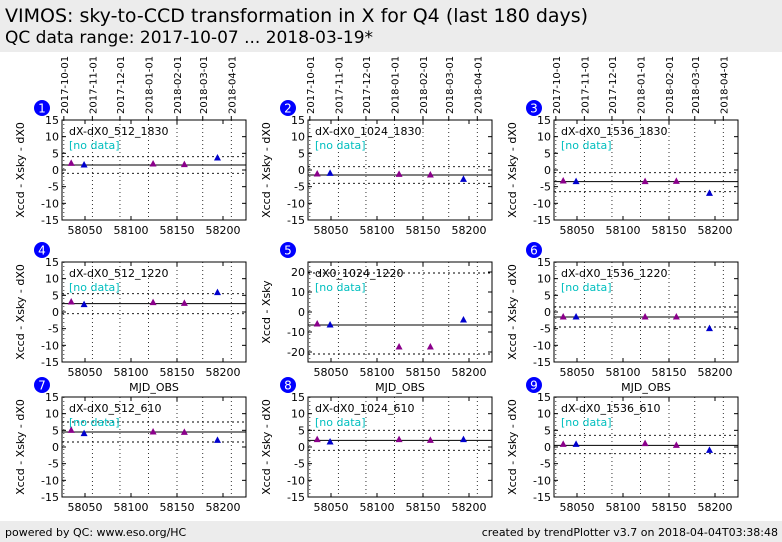 The width and height of the screenshot is (782, 542). What do you see at coordinates (424, 85) in the screenshot?
I see `date-tick-label: 2018-02-01` at bounding box center [424, 85].